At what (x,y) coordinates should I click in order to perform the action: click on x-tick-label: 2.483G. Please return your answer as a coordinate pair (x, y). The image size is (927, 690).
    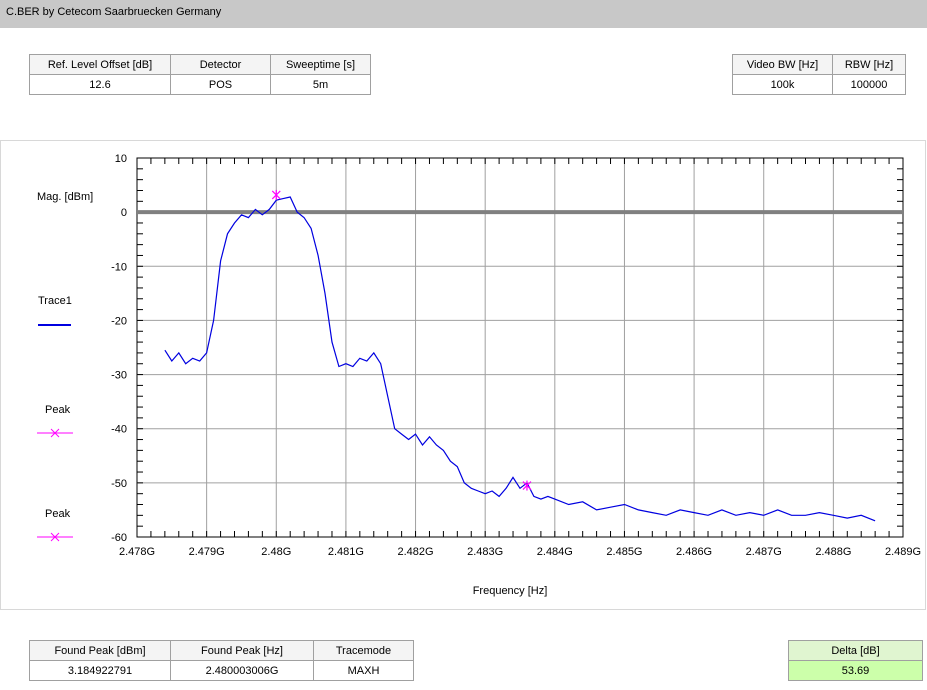
    Looking at the image, I should click on (485, 552).